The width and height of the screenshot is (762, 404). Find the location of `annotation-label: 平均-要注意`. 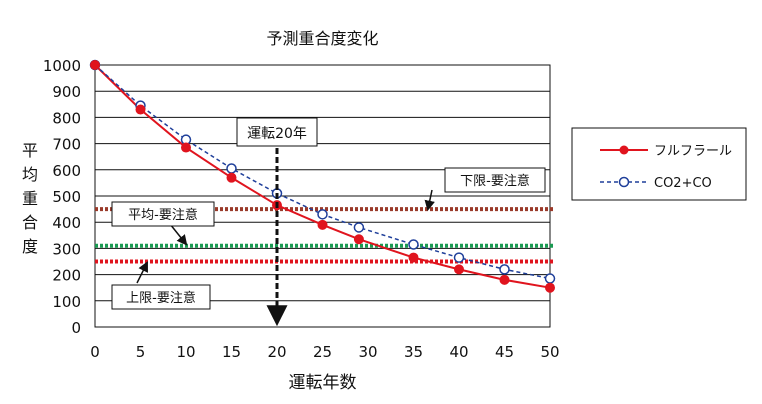

annotation-label: 平均-要注意 is located at coordinates (163, 215).